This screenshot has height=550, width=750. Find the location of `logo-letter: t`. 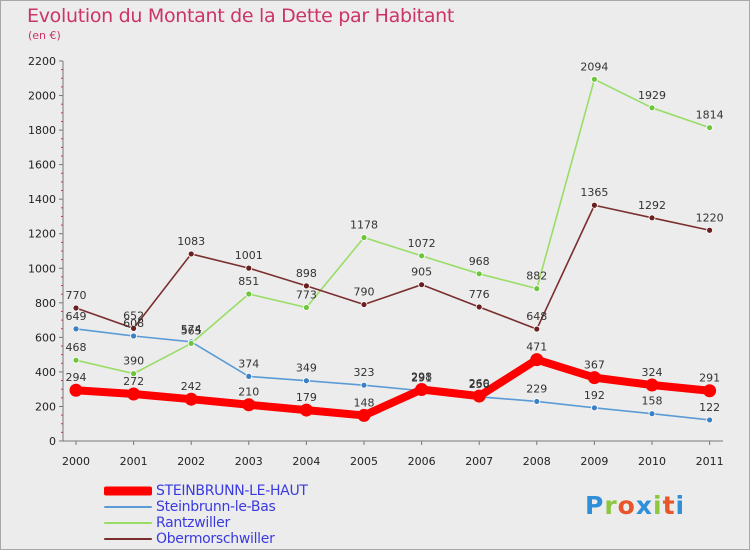

logo-letter: t is located at coordinates (669, 505).